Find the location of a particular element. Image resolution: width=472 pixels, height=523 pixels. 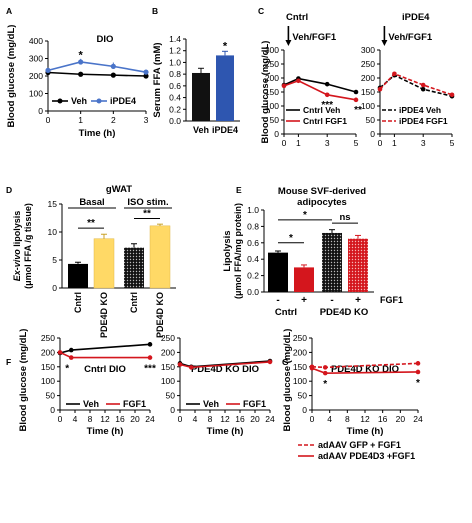

x-tick-label: 0 is located at coordinates (312, 419).